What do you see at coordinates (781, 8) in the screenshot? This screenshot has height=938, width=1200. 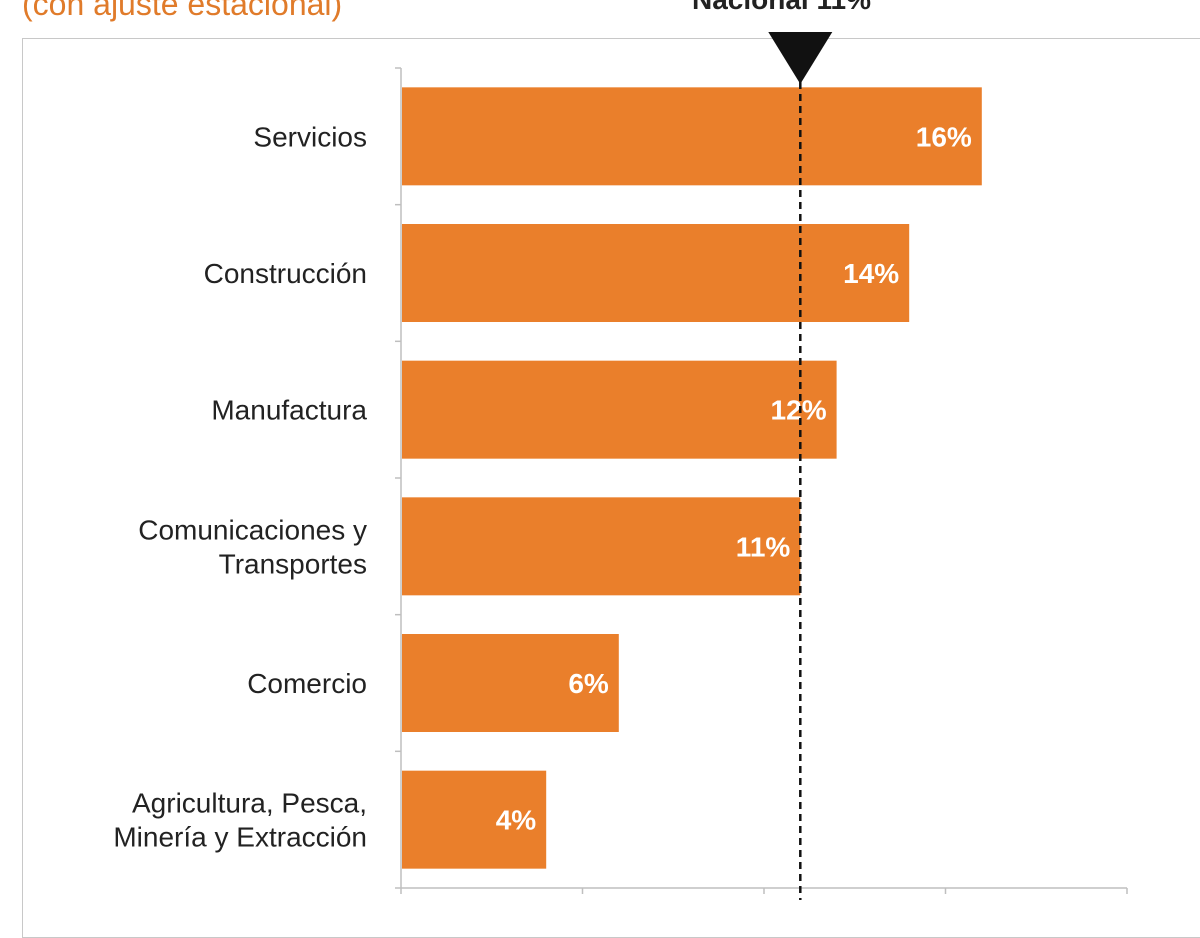 I see `reference-line-label: Nacional 11%` at bounding box center [781, 8].